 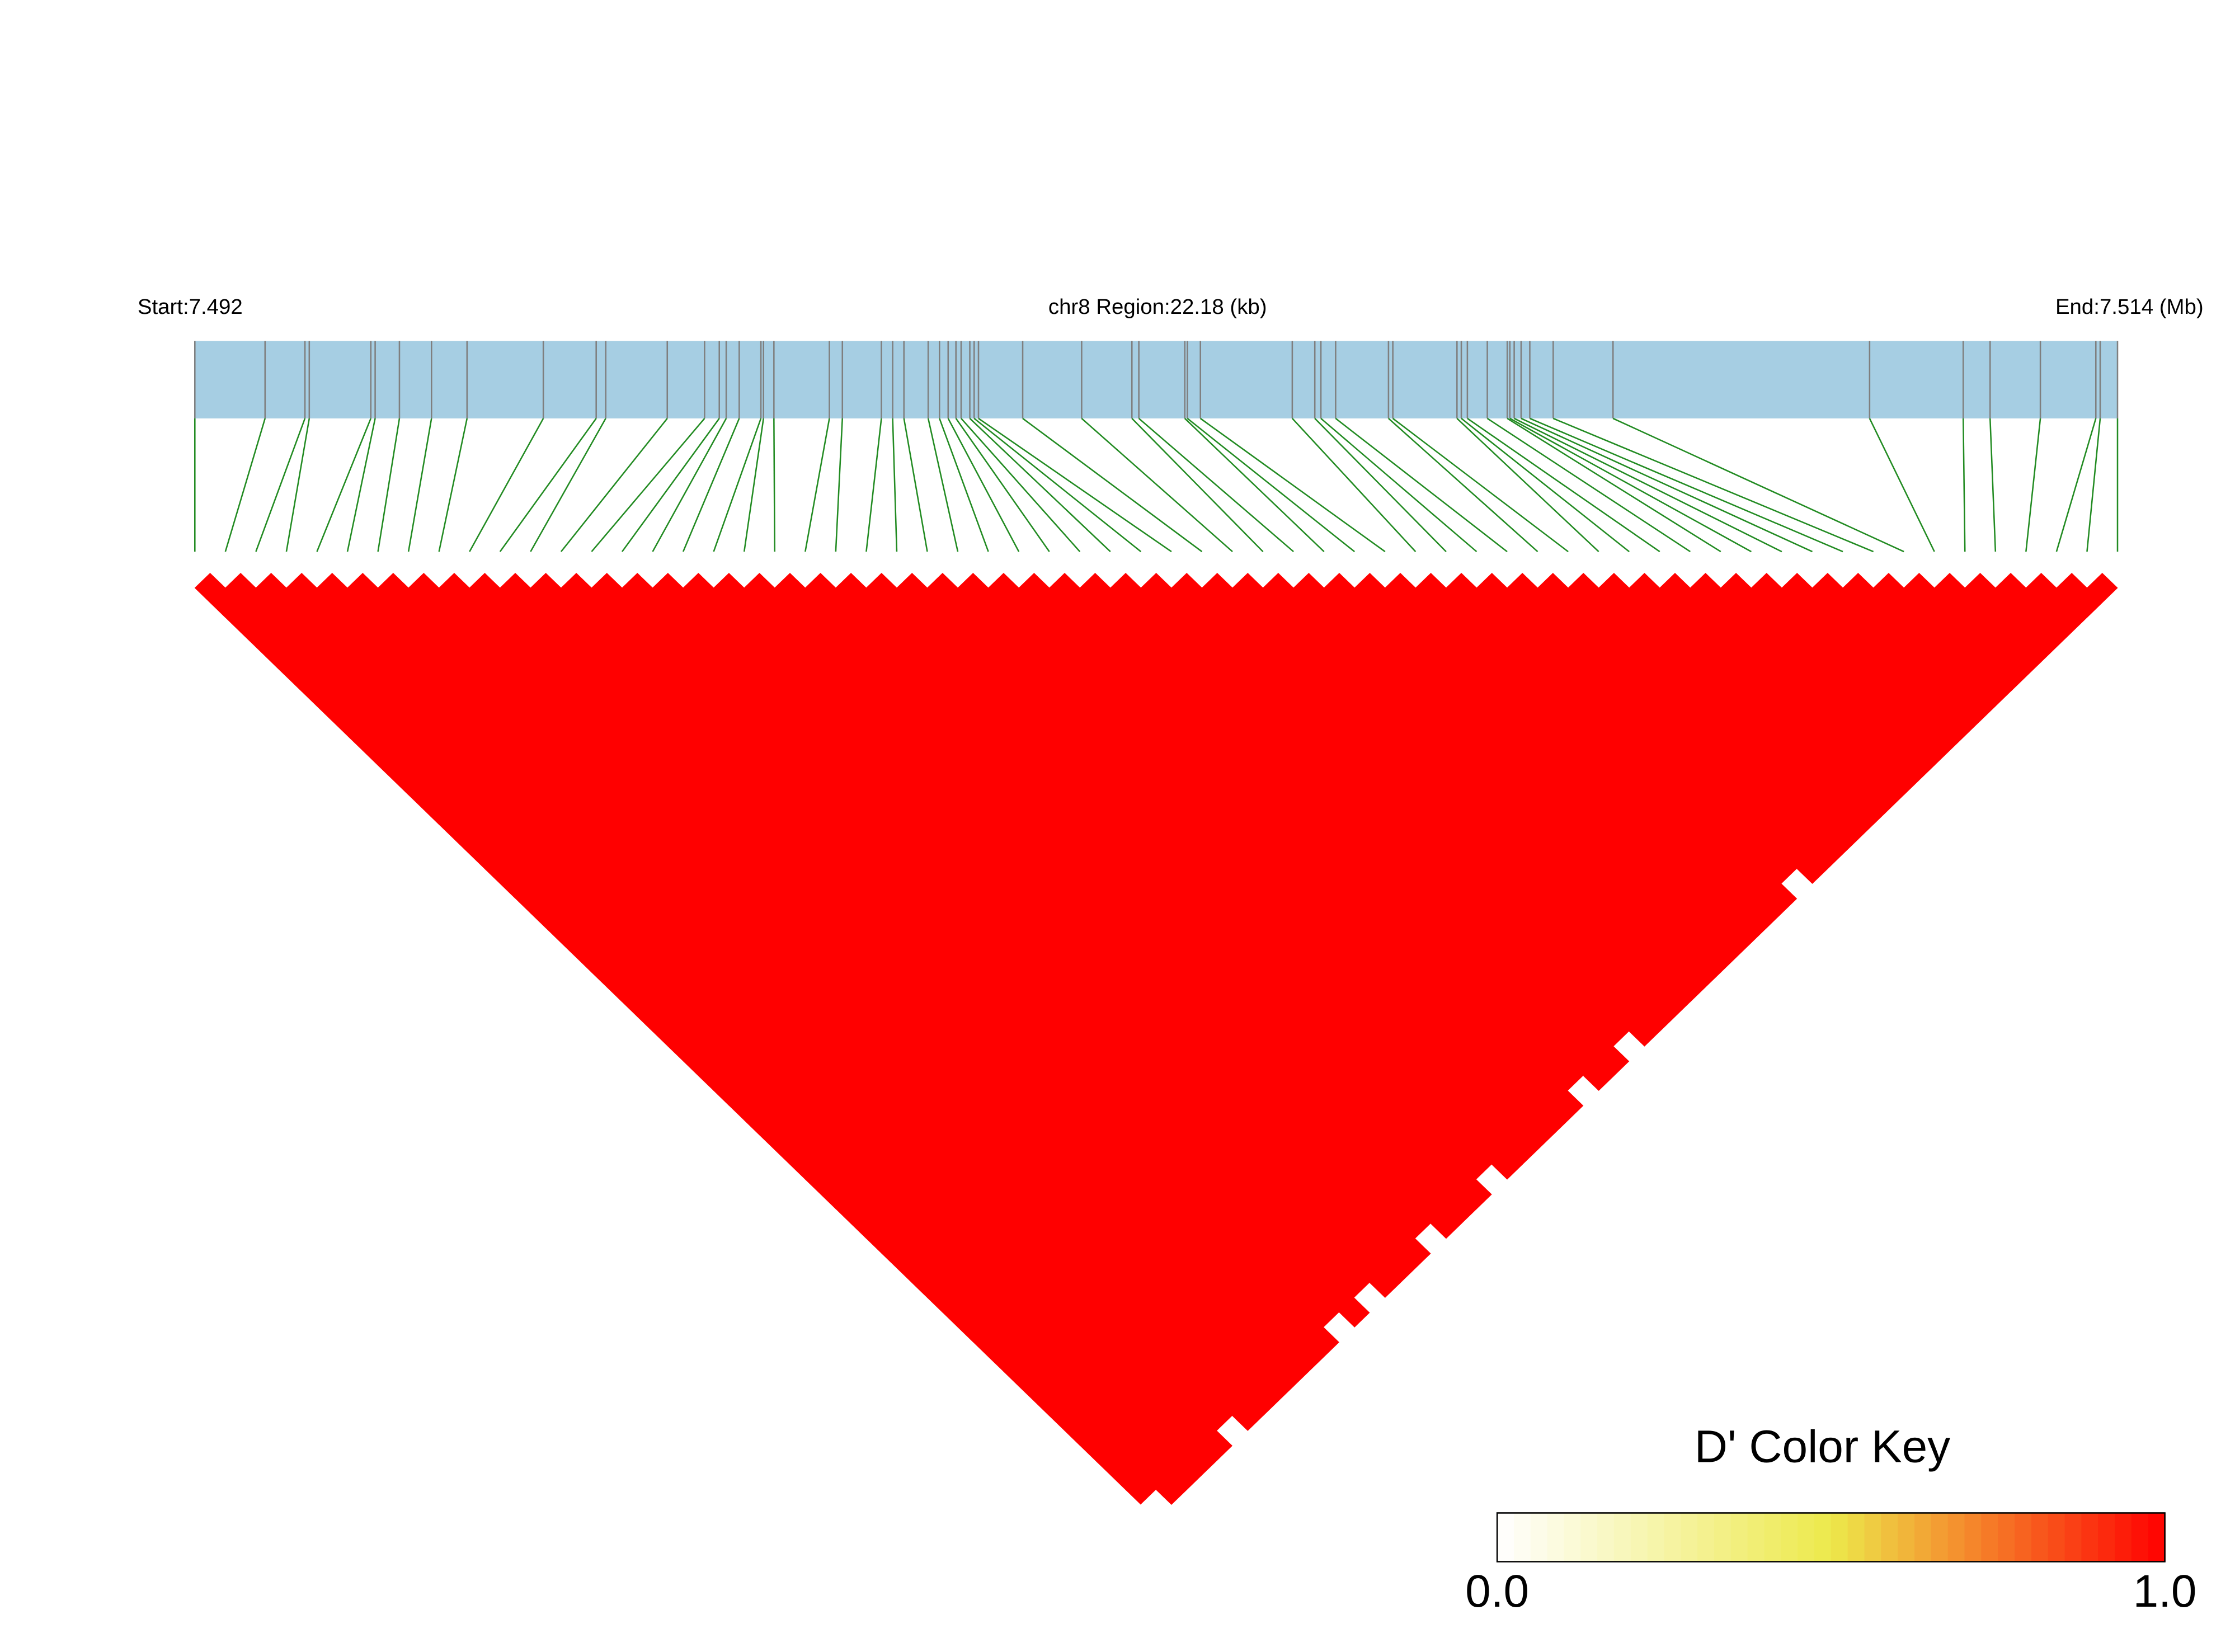 I want to click on color-key-title: D' Color Key, so click(x=1822, y=1446).